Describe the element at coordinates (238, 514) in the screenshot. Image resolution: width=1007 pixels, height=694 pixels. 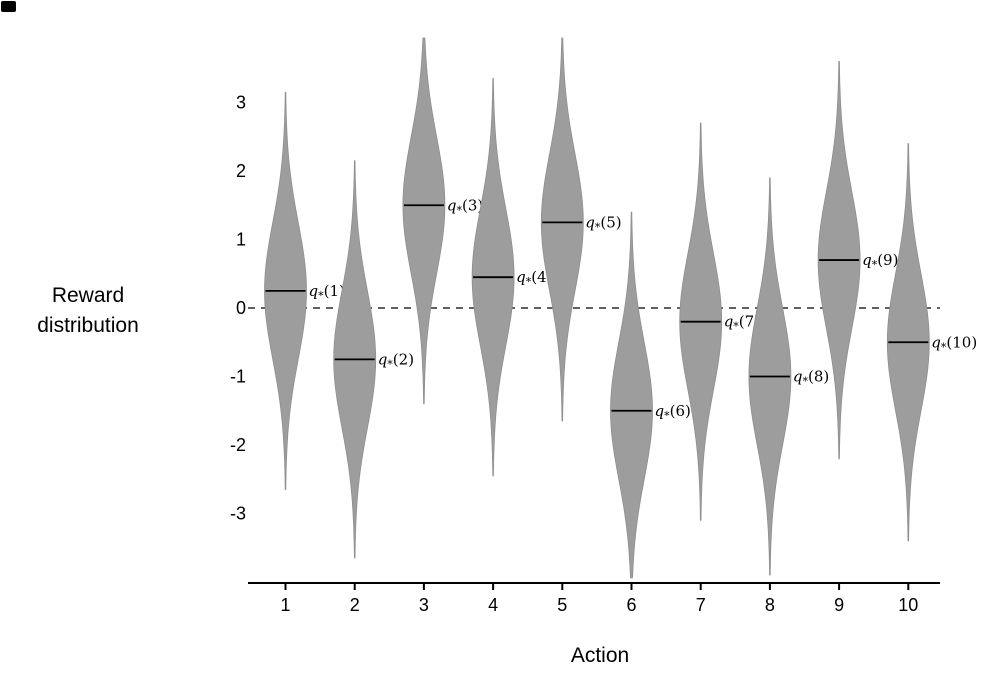
I see `y-tick-label--3: -3` at that location.